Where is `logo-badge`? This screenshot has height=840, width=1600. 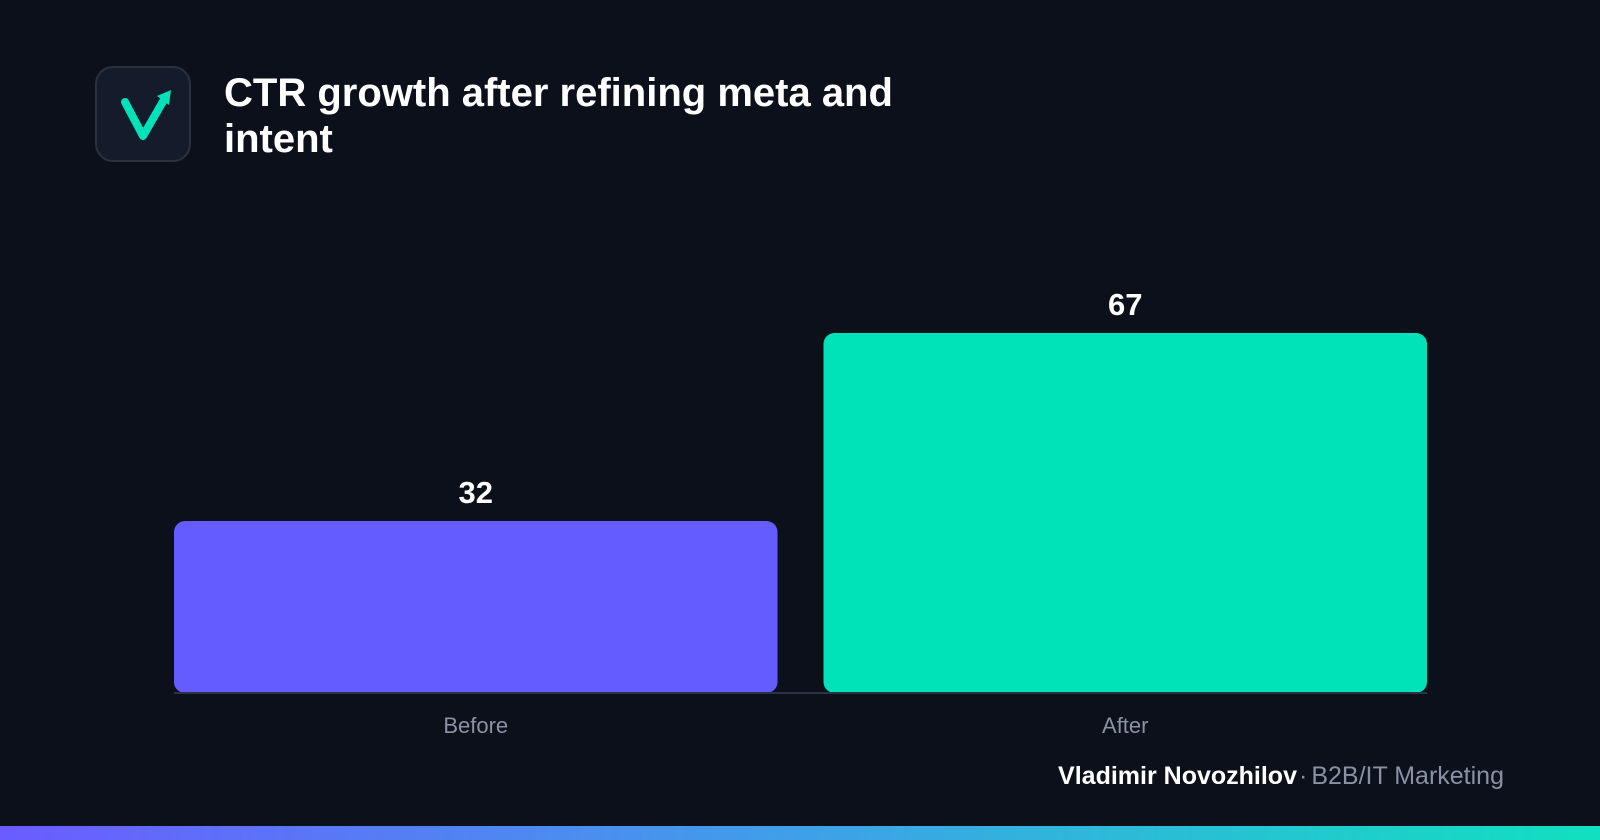 logo-badge is located at coordinates (143, 114).